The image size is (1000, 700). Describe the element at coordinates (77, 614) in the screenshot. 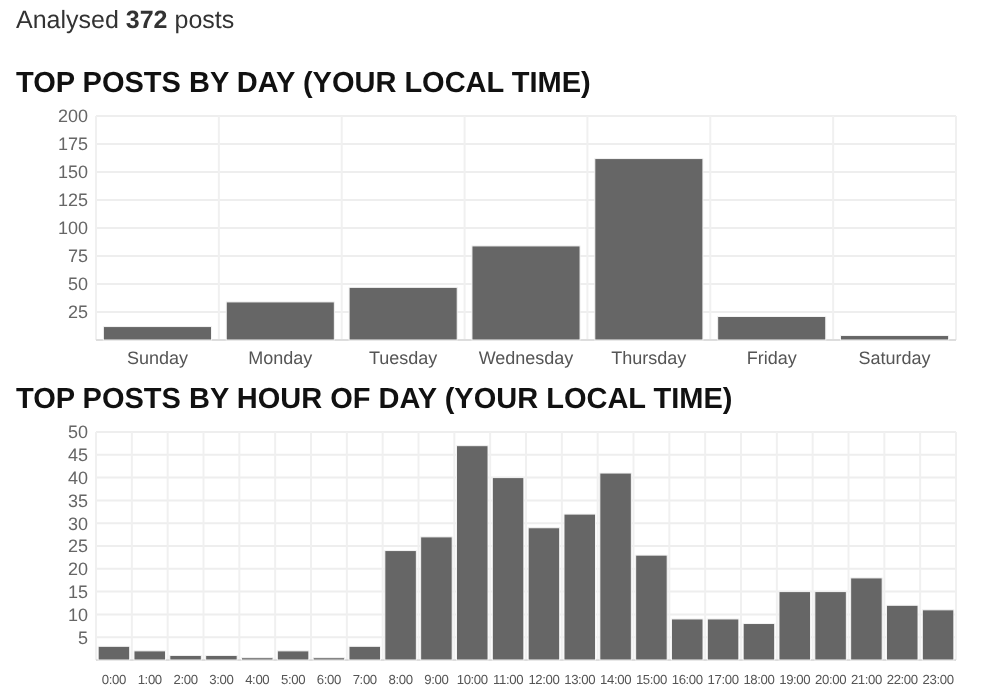

I see `y-tick-label: 10` at that location.